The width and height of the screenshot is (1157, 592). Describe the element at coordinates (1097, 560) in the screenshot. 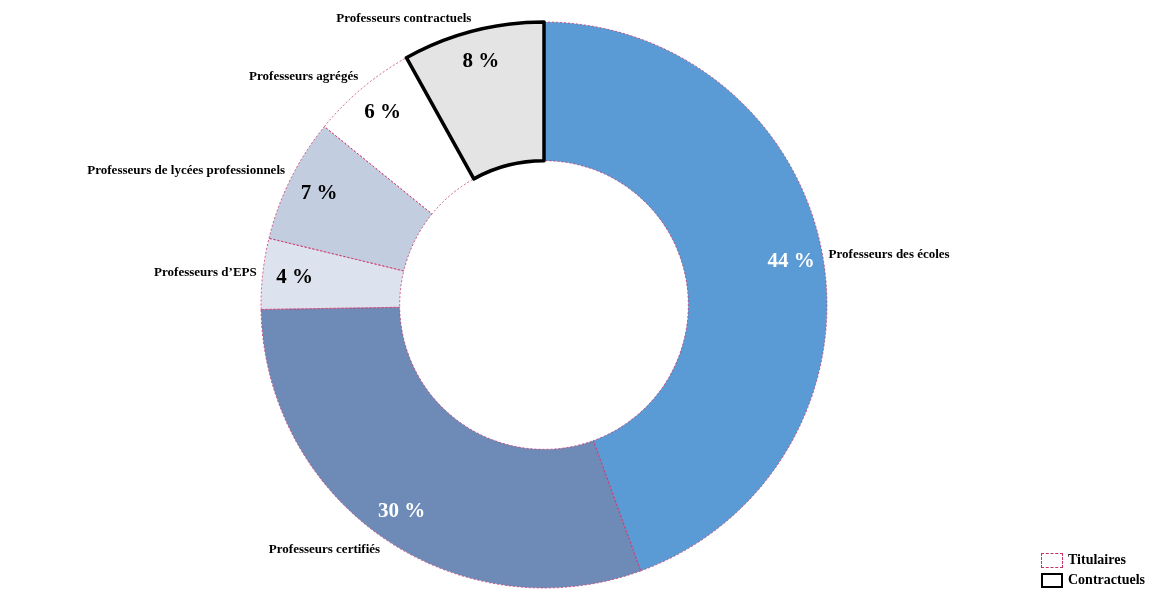

I see `text: Titulaires` at that location.